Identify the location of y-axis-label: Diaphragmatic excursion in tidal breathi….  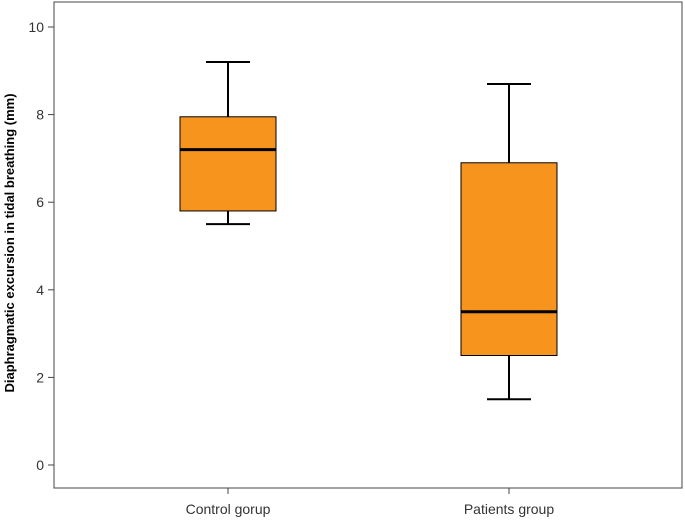
(9, 242).